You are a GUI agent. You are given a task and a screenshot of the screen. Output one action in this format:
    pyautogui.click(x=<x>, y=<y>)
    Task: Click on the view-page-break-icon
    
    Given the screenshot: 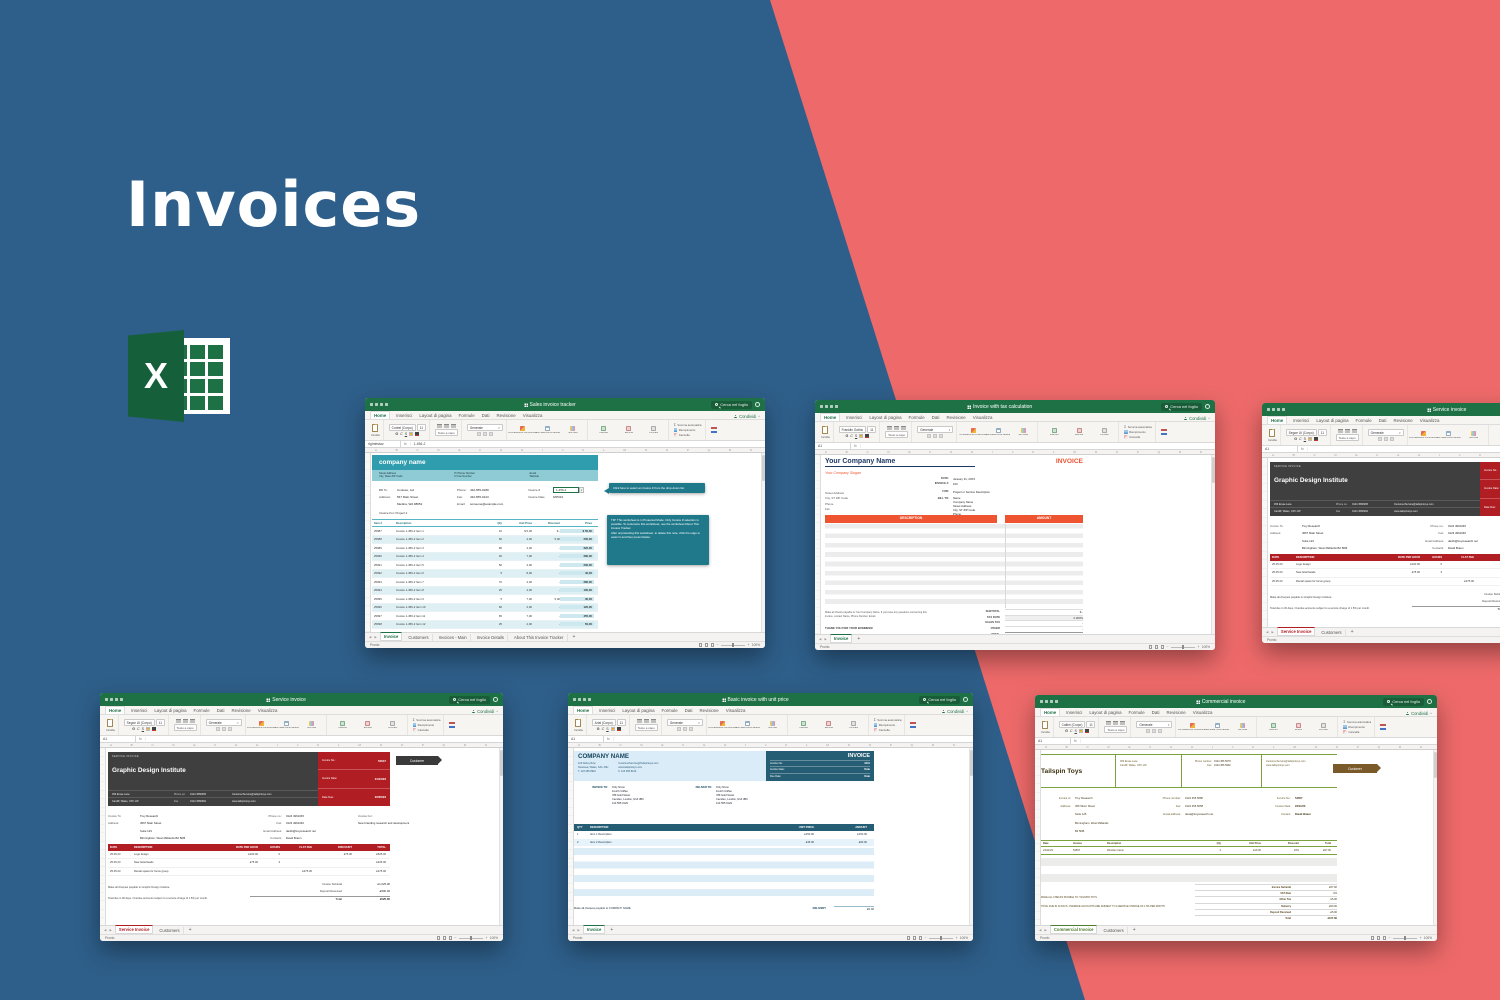 What is the action you would take?
    pyautogui.click(x=1384, y=938)
    